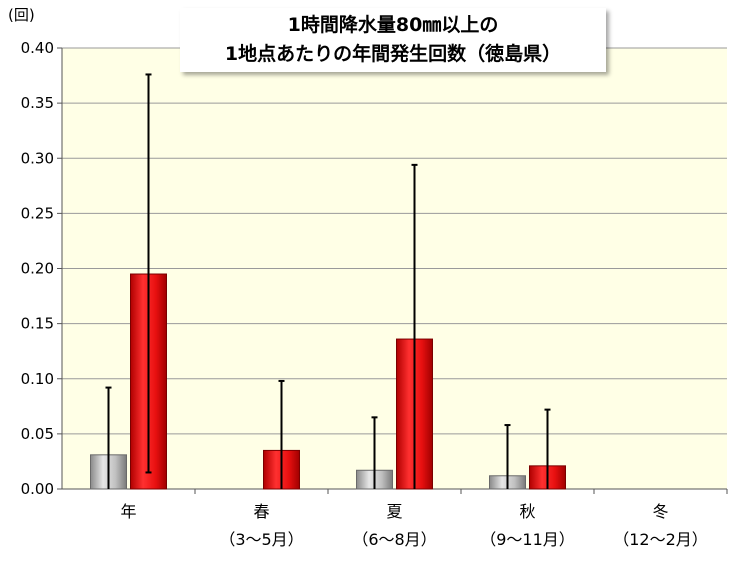 The width and height of the screenshot is (742, 582). What do you see at coordinates (527, 539) in the screenshot?
I see `x-tick-sublabel: （9～11月）` at bounding box center [527, 539].